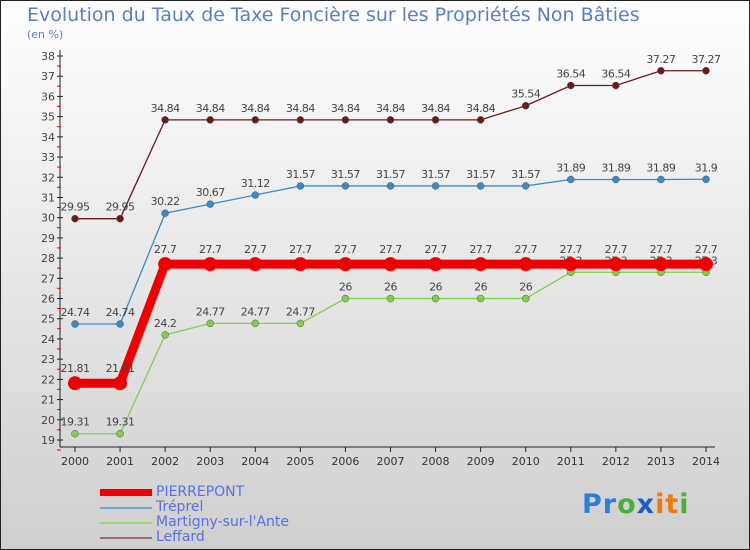  I want to click on y-tick-label: 35, so click(48, 117).